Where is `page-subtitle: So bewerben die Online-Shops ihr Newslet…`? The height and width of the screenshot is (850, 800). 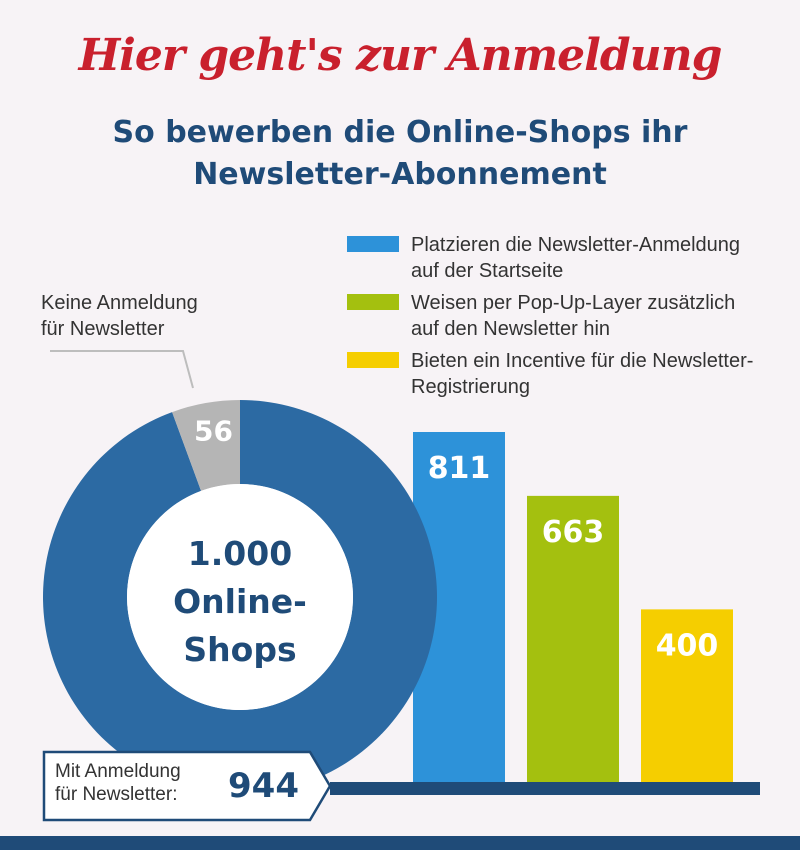 page-subtitle: So bewerben die Online-Shops ihr Newslet… is located at coordinates (400, 153).